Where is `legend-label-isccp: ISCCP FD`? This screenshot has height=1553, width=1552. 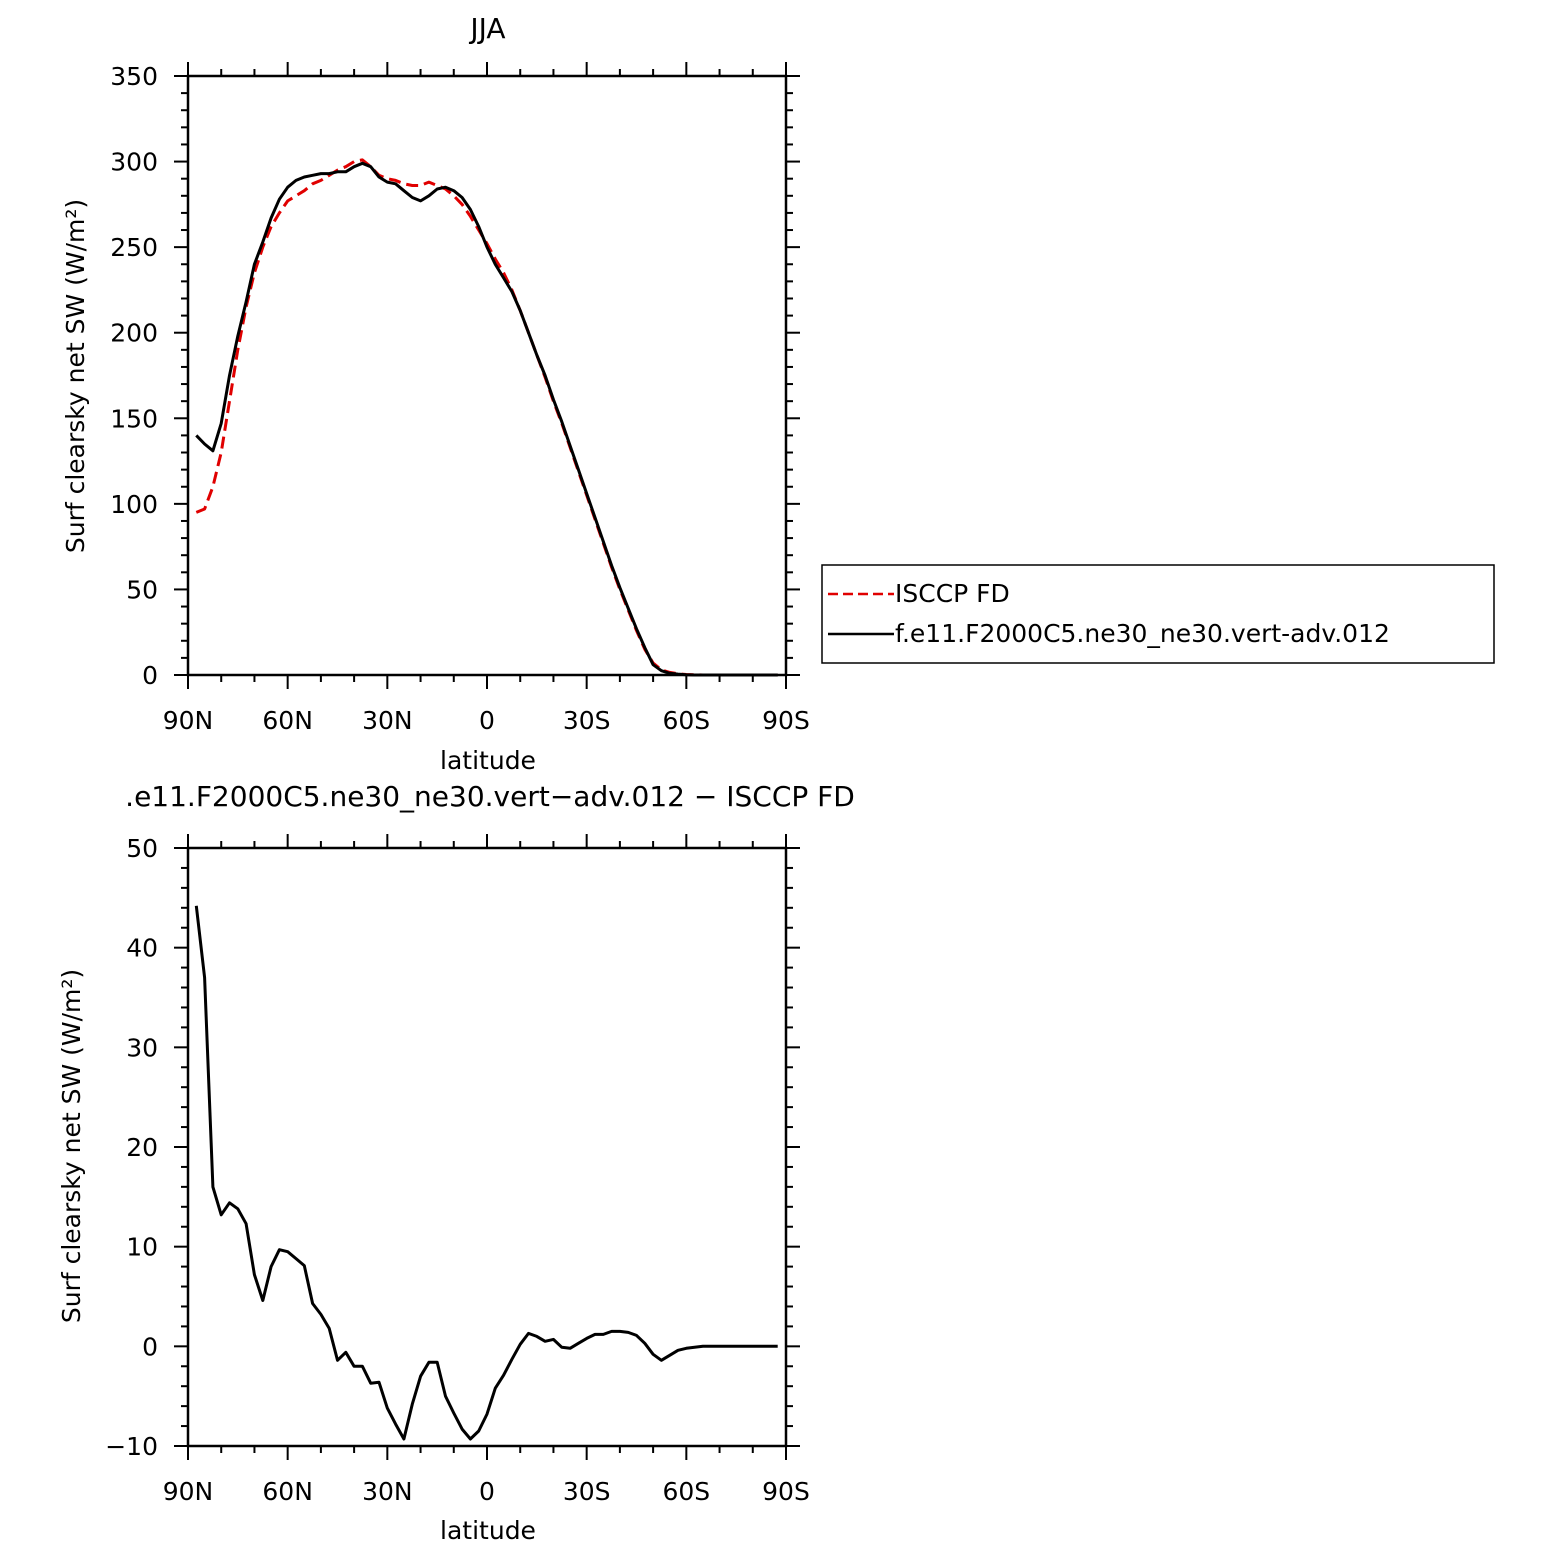
legend-label-isccp: ISCCP FD is located at coordinates (952, 593).